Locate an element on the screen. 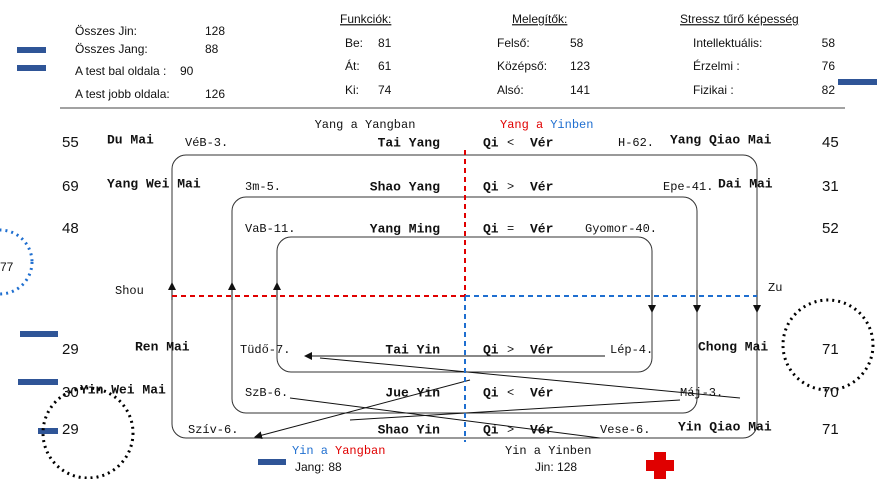  channel: Shao Yin is located at coordinates (409, 429).